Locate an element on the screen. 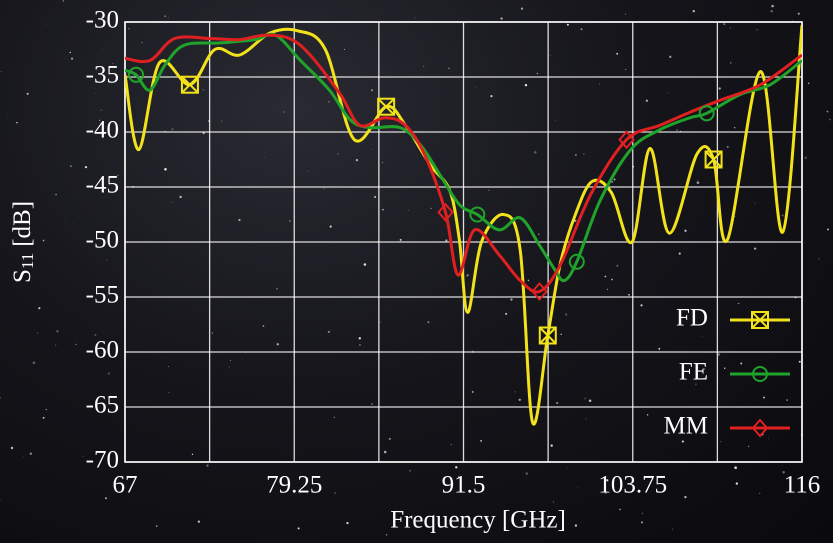  y-tick-label: -45 is located at coordinates (102, 185).